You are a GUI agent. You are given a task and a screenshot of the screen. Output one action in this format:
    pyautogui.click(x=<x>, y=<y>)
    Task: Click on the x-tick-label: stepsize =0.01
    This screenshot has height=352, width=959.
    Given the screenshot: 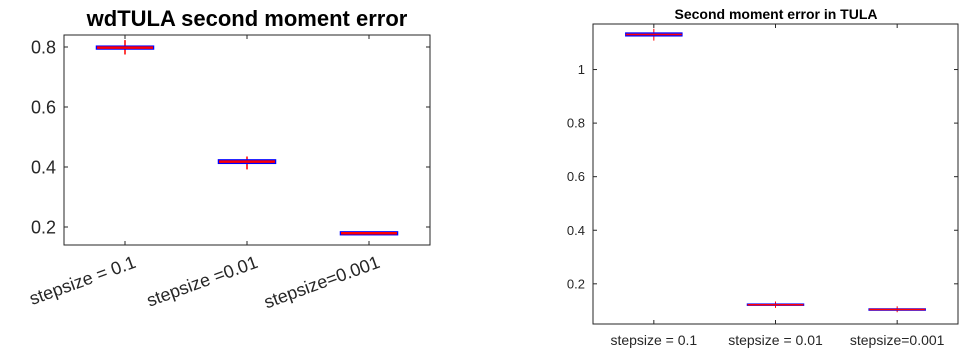 What is the action you would take?
    pyautogui.click(x=202, y=281)
    